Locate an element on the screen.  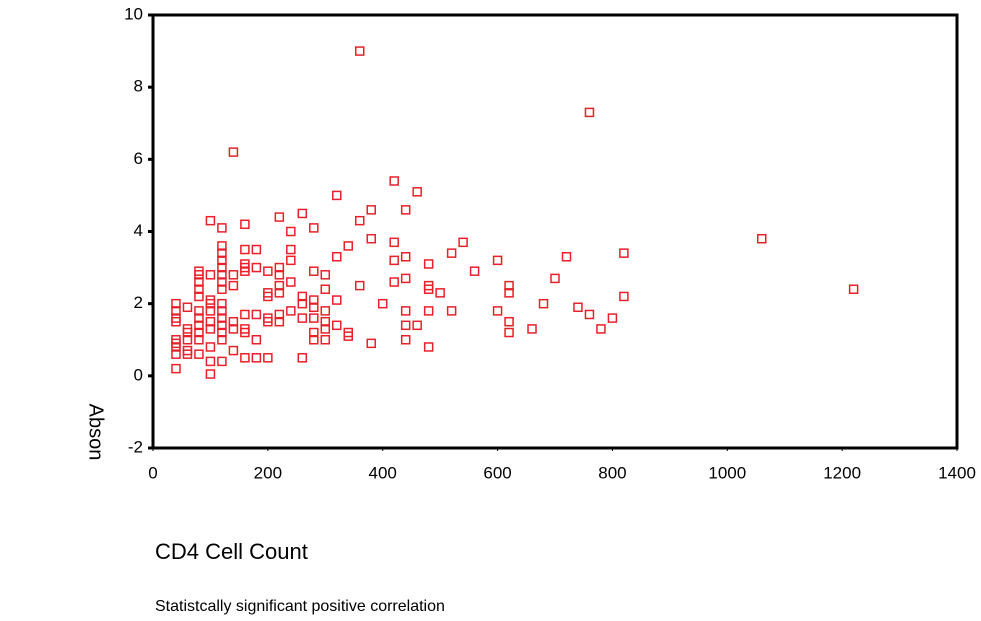
y-tick-label: 4 is located at coordinates (138, 230).